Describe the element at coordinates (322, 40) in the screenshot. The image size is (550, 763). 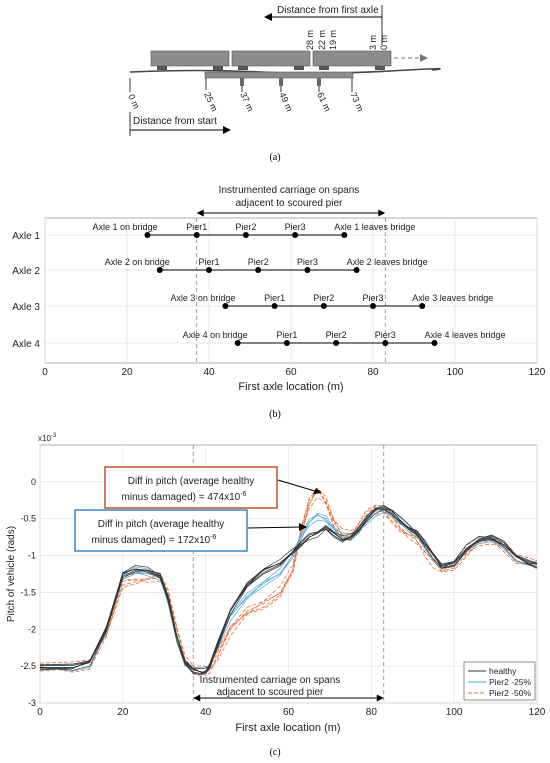
I see `axle-offset-label: 22 m` at that location.